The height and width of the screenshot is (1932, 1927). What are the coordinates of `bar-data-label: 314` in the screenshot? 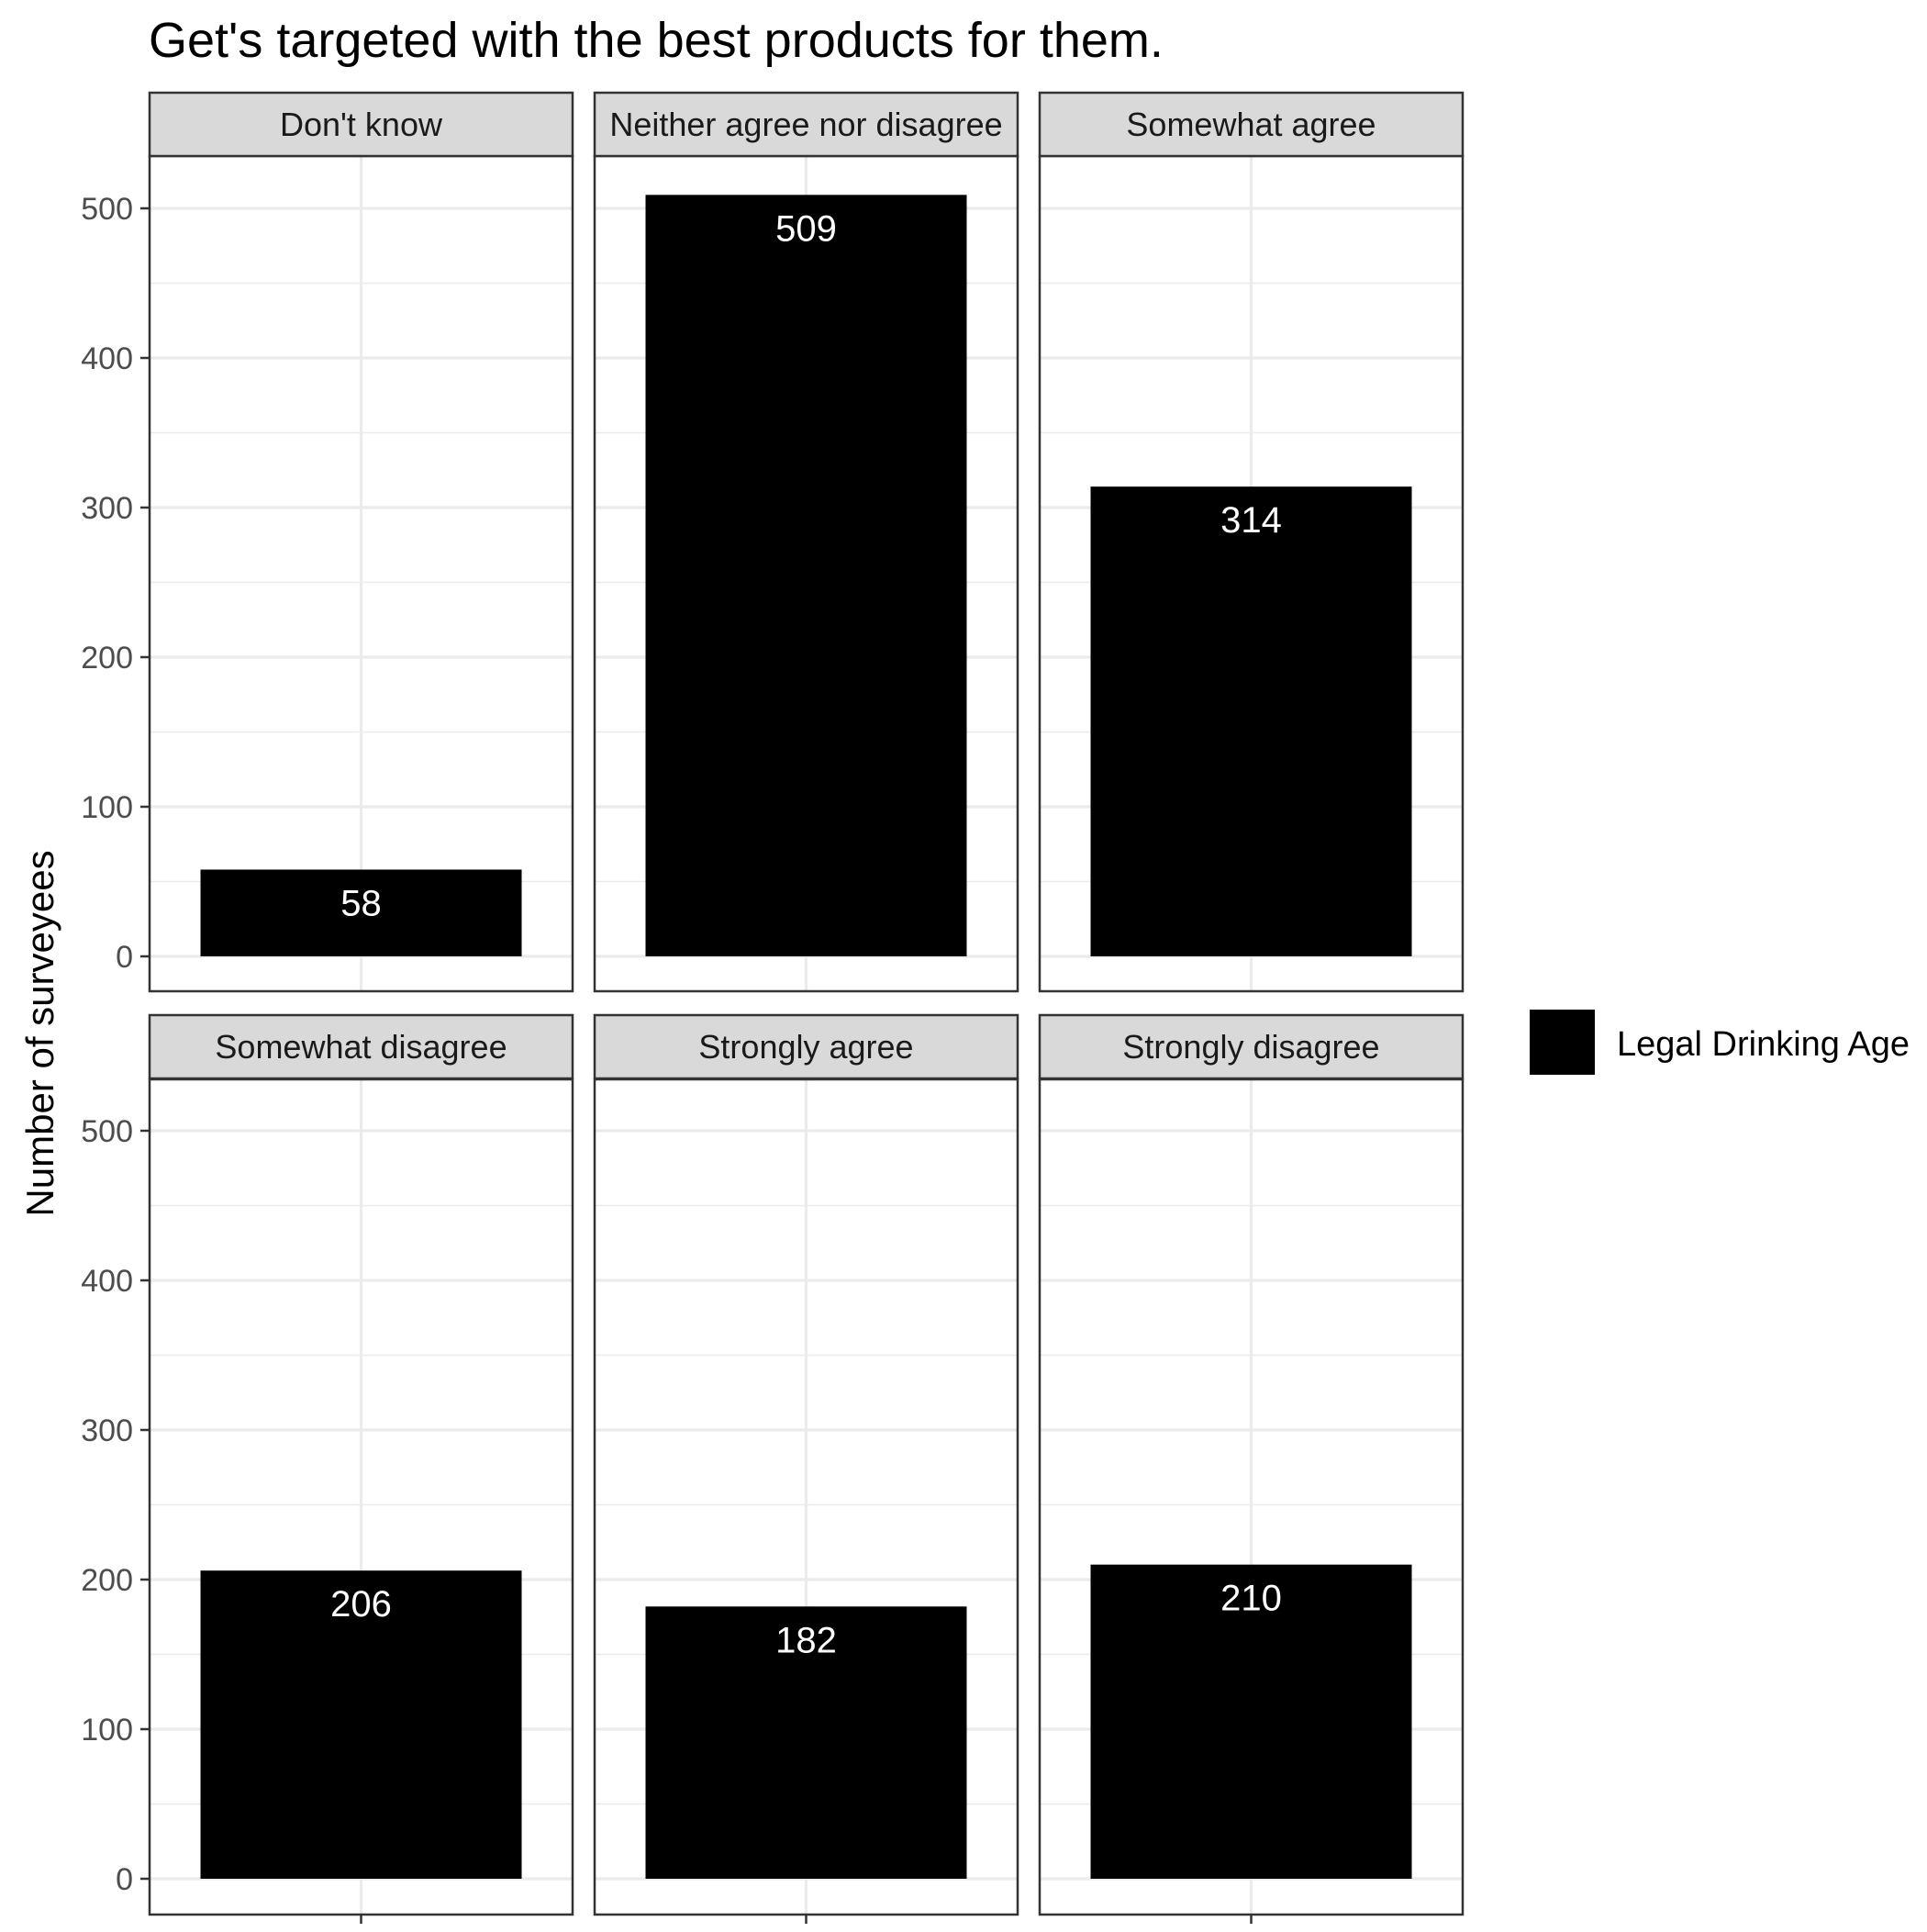 It's located at (1251, 520).